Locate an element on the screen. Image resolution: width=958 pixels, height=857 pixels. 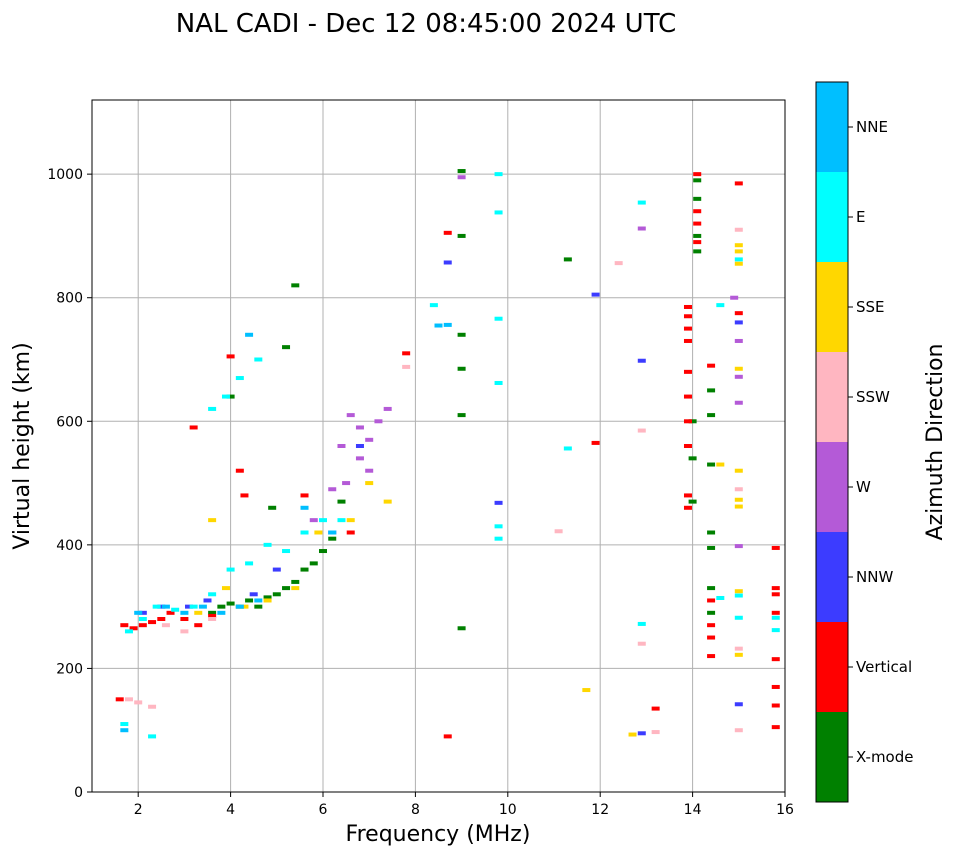
colorbar-label: Azimuth Direction is located at coordinates (935, 441).